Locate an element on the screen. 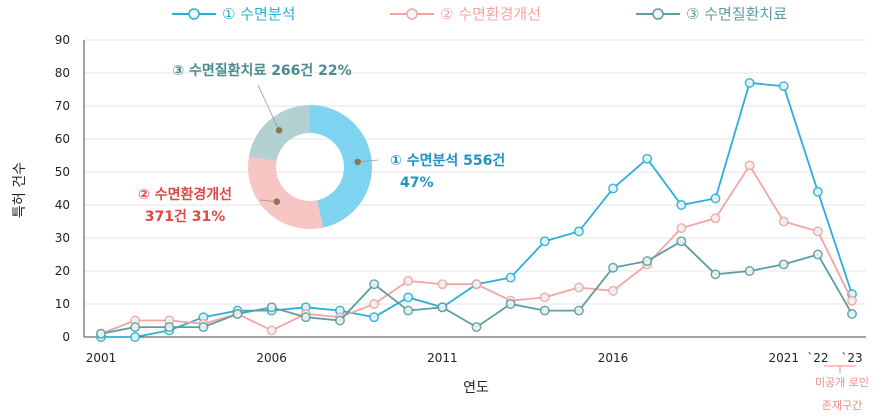  x-tick-label: 2021 is located at coordinates (783, 358).